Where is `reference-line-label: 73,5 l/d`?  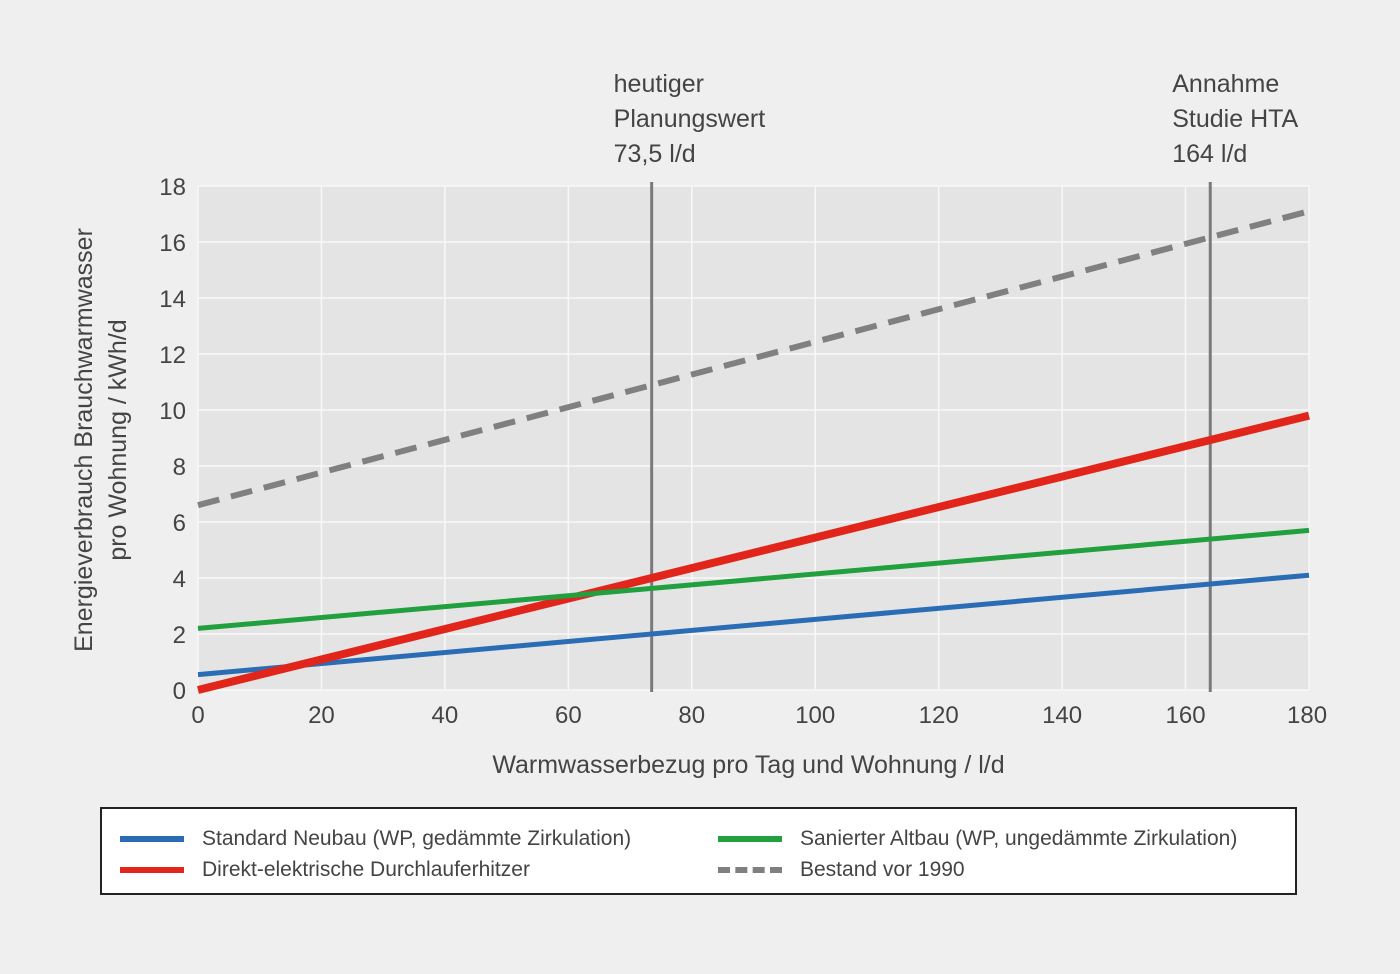
reference-line-label: 73,5 l/d is located at coordinates (655, 154).